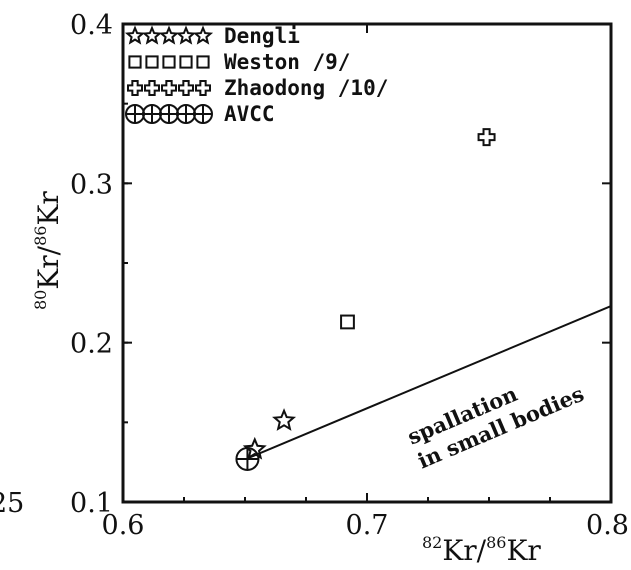  Describe the element at coordinates (40, 236) in the screenshot. I see `y-axis-isotope-b: 86` at that location.